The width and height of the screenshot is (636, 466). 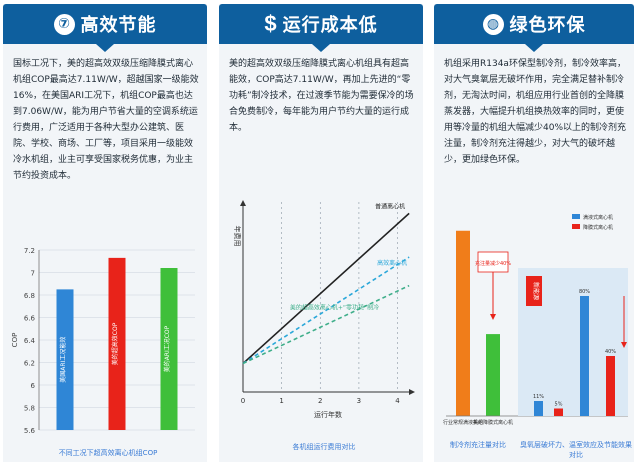 What do you see at coordinates (243, 401) in the screenshot?
I see `x-tick-label: 0` at bounding box center [243, 401].